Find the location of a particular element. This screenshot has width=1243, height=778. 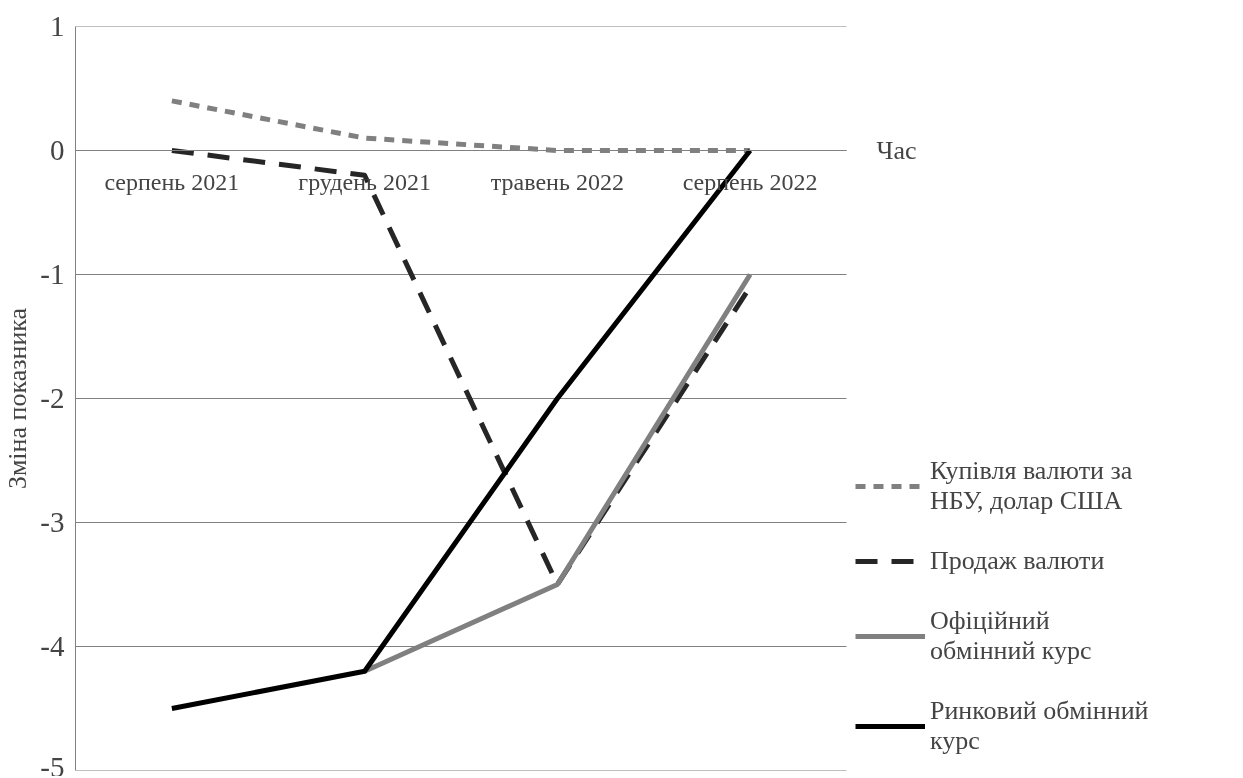

y-axis-title: Зміна показника is located at coordinates (18, 398).